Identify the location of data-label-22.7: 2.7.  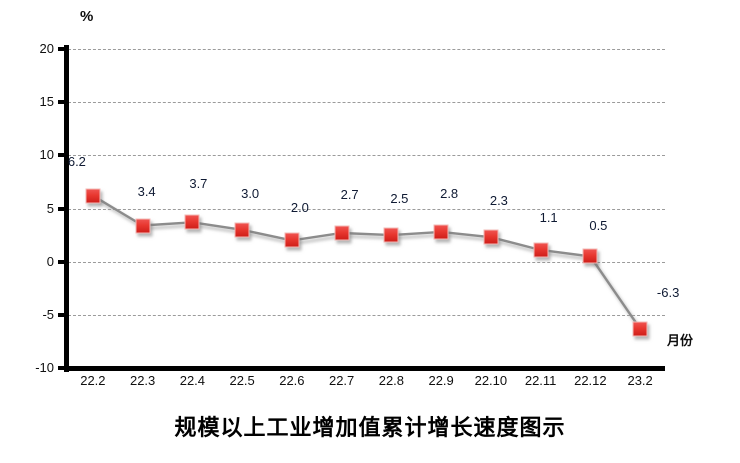
(349, 194).